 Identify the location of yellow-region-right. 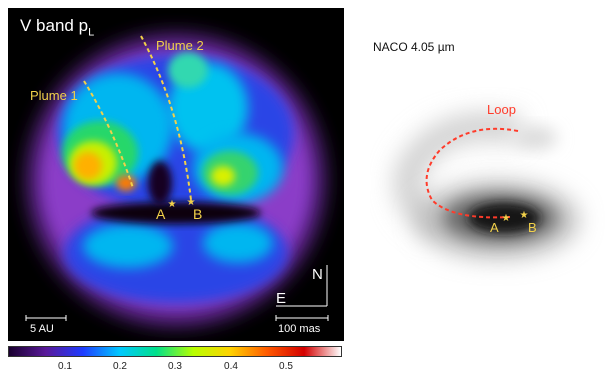
(223, 176).